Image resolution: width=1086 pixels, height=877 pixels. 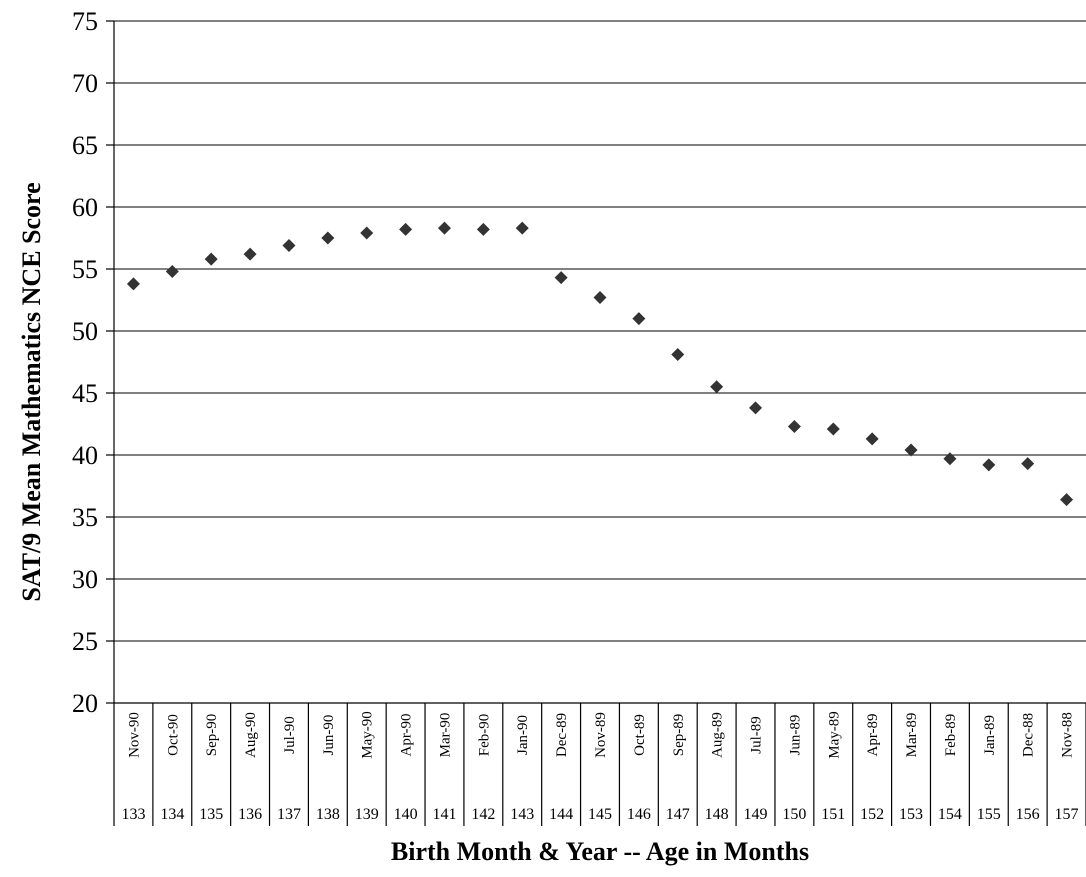 I want to click on x-axis-title: Birth Month & Year -- Age in Months, so click(x=600, y=851).